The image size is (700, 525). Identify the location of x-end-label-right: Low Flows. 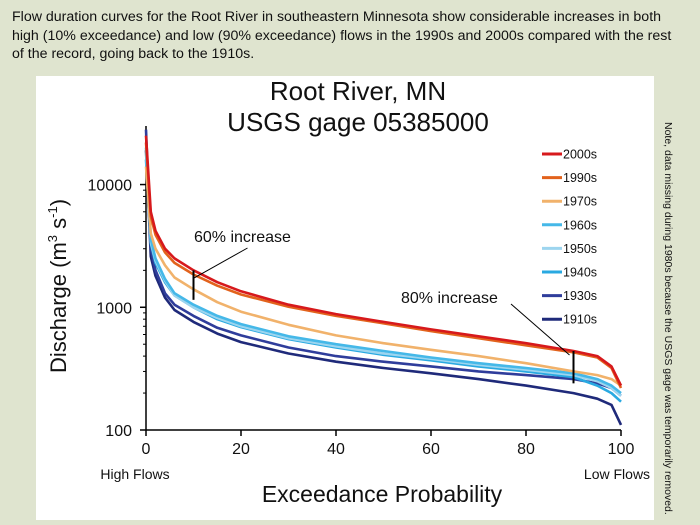
(617, 474).